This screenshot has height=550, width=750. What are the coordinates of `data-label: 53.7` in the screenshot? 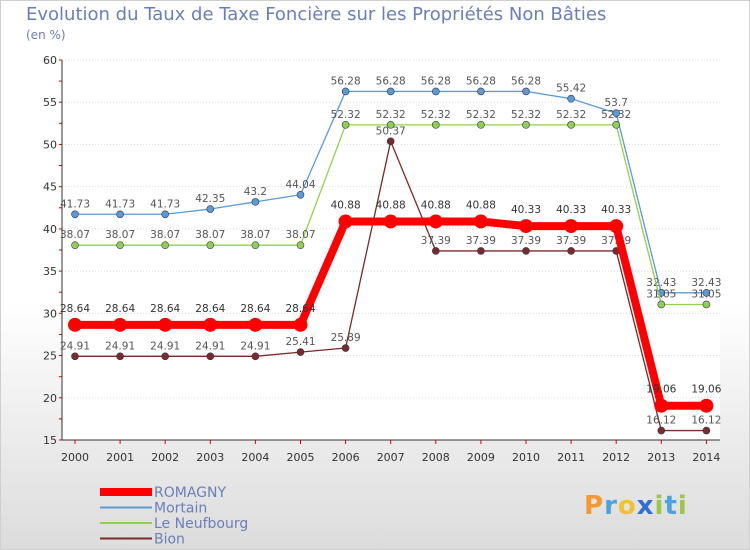 It's located at (616, 103).